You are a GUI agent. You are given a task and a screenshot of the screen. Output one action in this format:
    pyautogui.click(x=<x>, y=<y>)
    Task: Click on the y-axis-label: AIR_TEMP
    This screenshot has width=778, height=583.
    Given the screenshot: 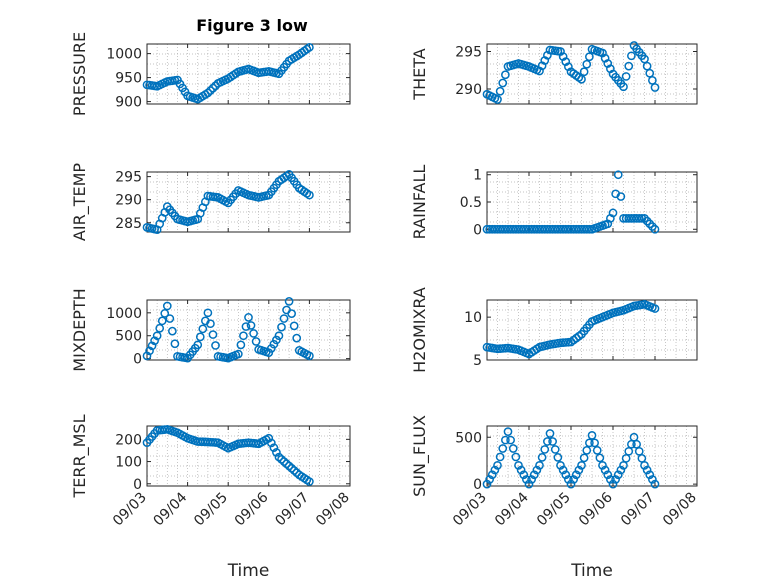 What is the action you would take?
    pyautogui.click(x=80, y=202)
    